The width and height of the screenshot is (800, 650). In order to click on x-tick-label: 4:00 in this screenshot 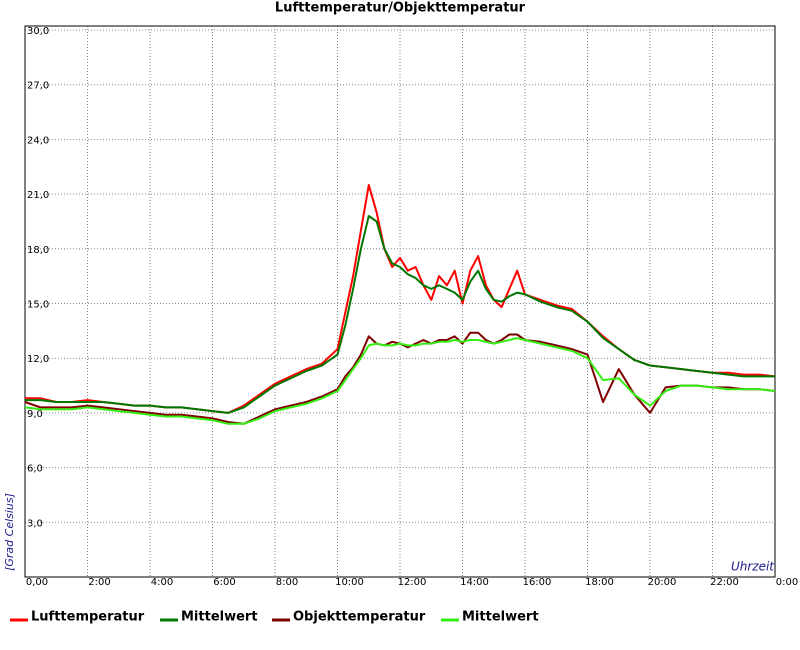, I will do `click(162, 582)`.